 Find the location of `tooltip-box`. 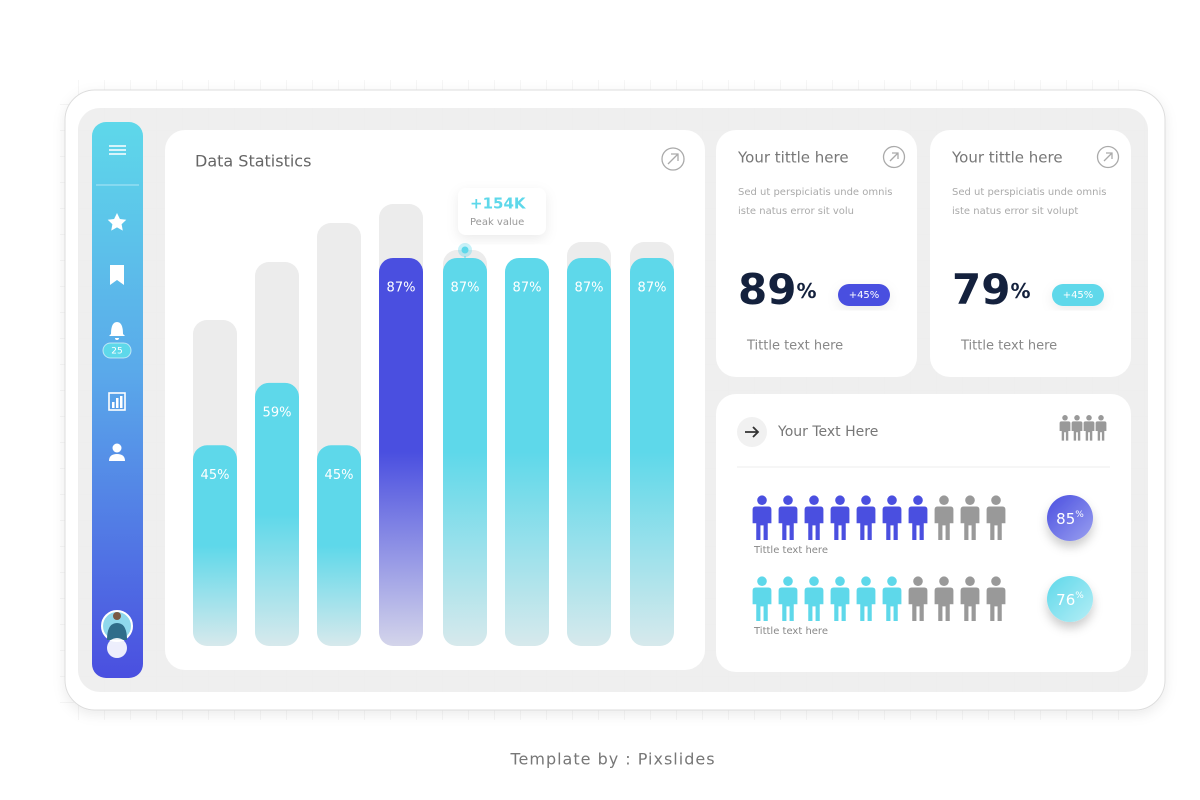

tooltip-box is located at coordinates (502, 211).